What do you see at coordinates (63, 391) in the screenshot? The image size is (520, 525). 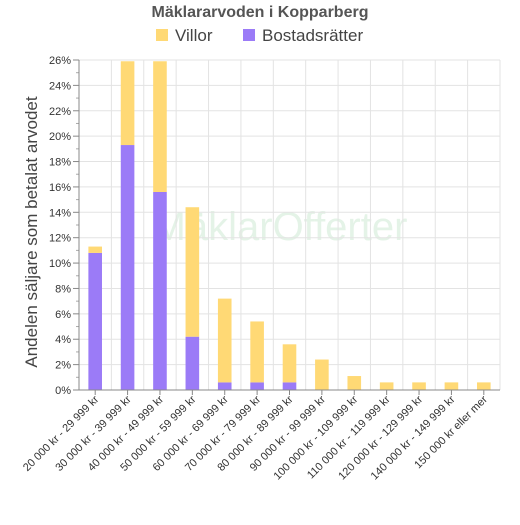 I see `y-tick-label: 0%` at bounding box center [63, 391].